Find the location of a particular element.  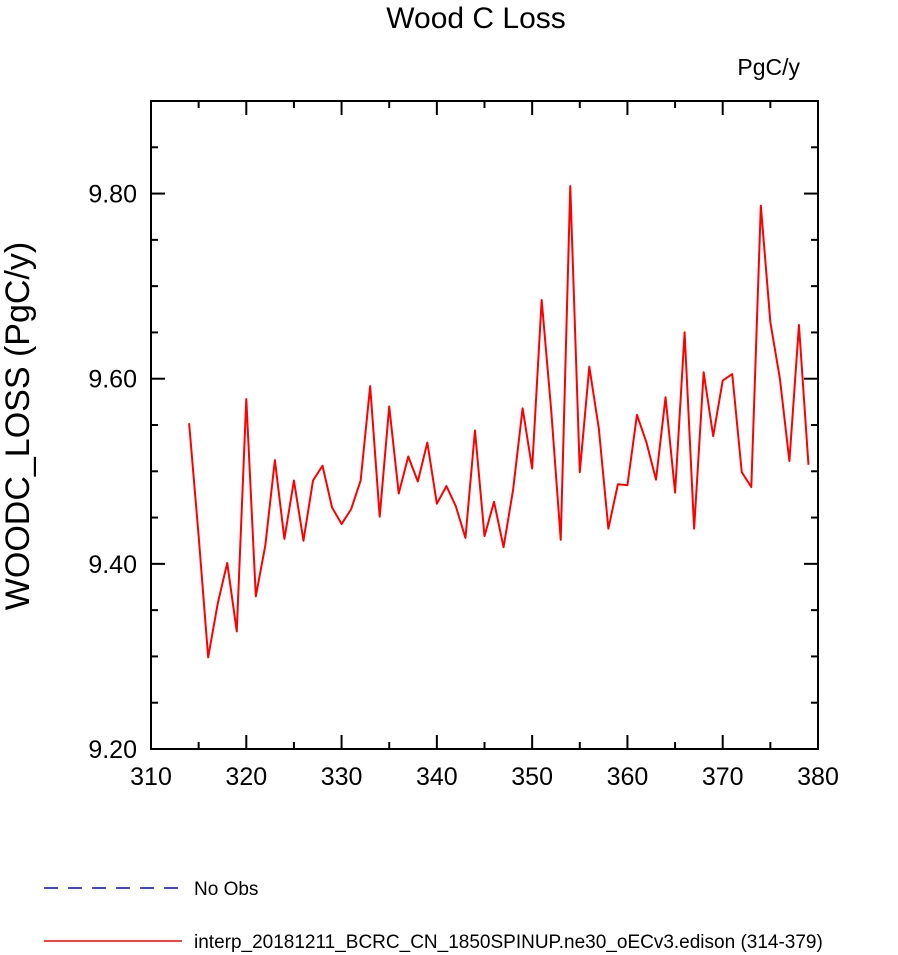

y-tick-label: 9.60 is located at coordinates (112, 380).